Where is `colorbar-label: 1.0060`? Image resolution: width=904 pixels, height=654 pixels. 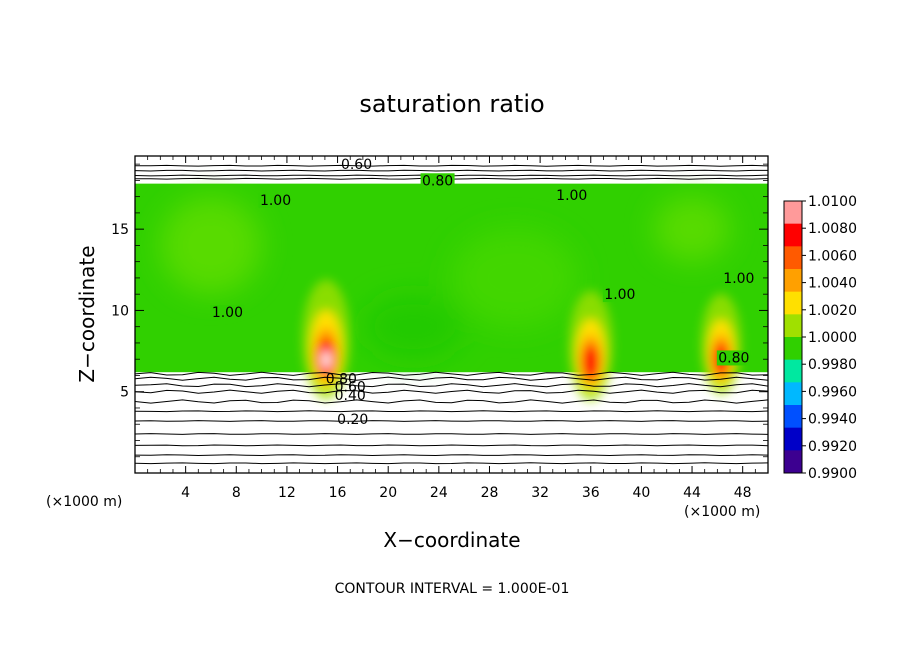
colorbar-label: 1.0060 is located at coordinates (832, 256).